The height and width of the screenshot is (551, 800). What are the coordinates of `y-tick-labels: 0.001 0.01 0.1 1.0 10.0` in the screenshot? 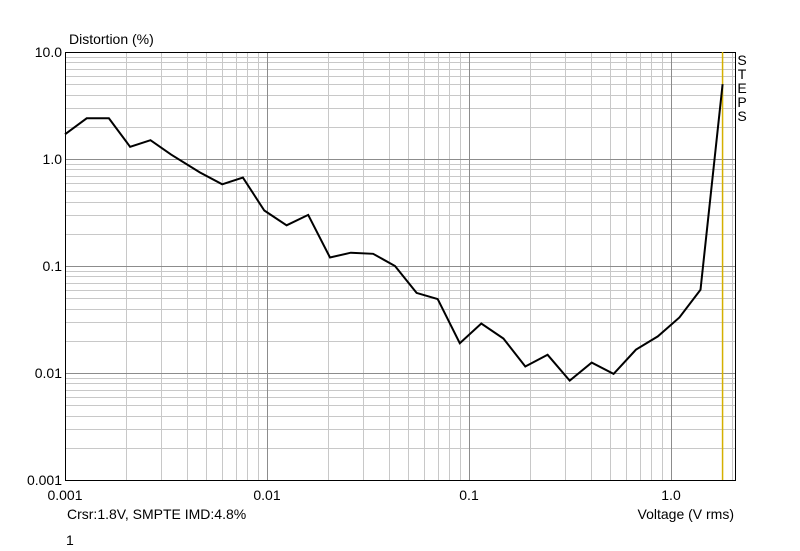 It's located at (44, 266).